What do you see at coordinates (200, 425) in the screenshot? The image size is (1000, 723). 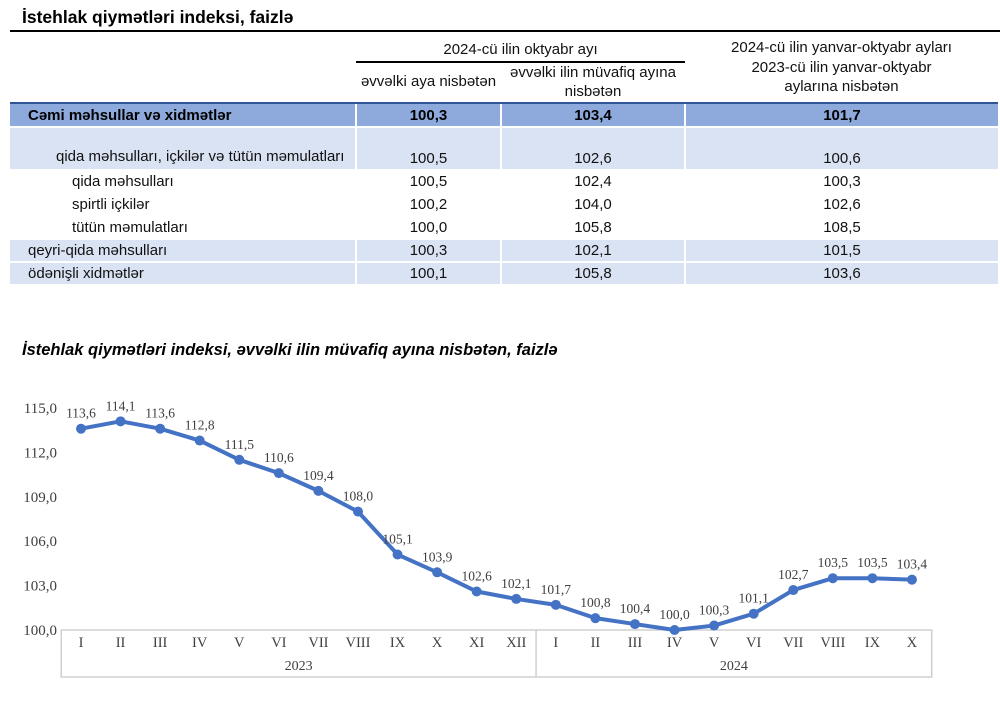 I see `data-point-label: 112,8` at bounding box center [200, 425].